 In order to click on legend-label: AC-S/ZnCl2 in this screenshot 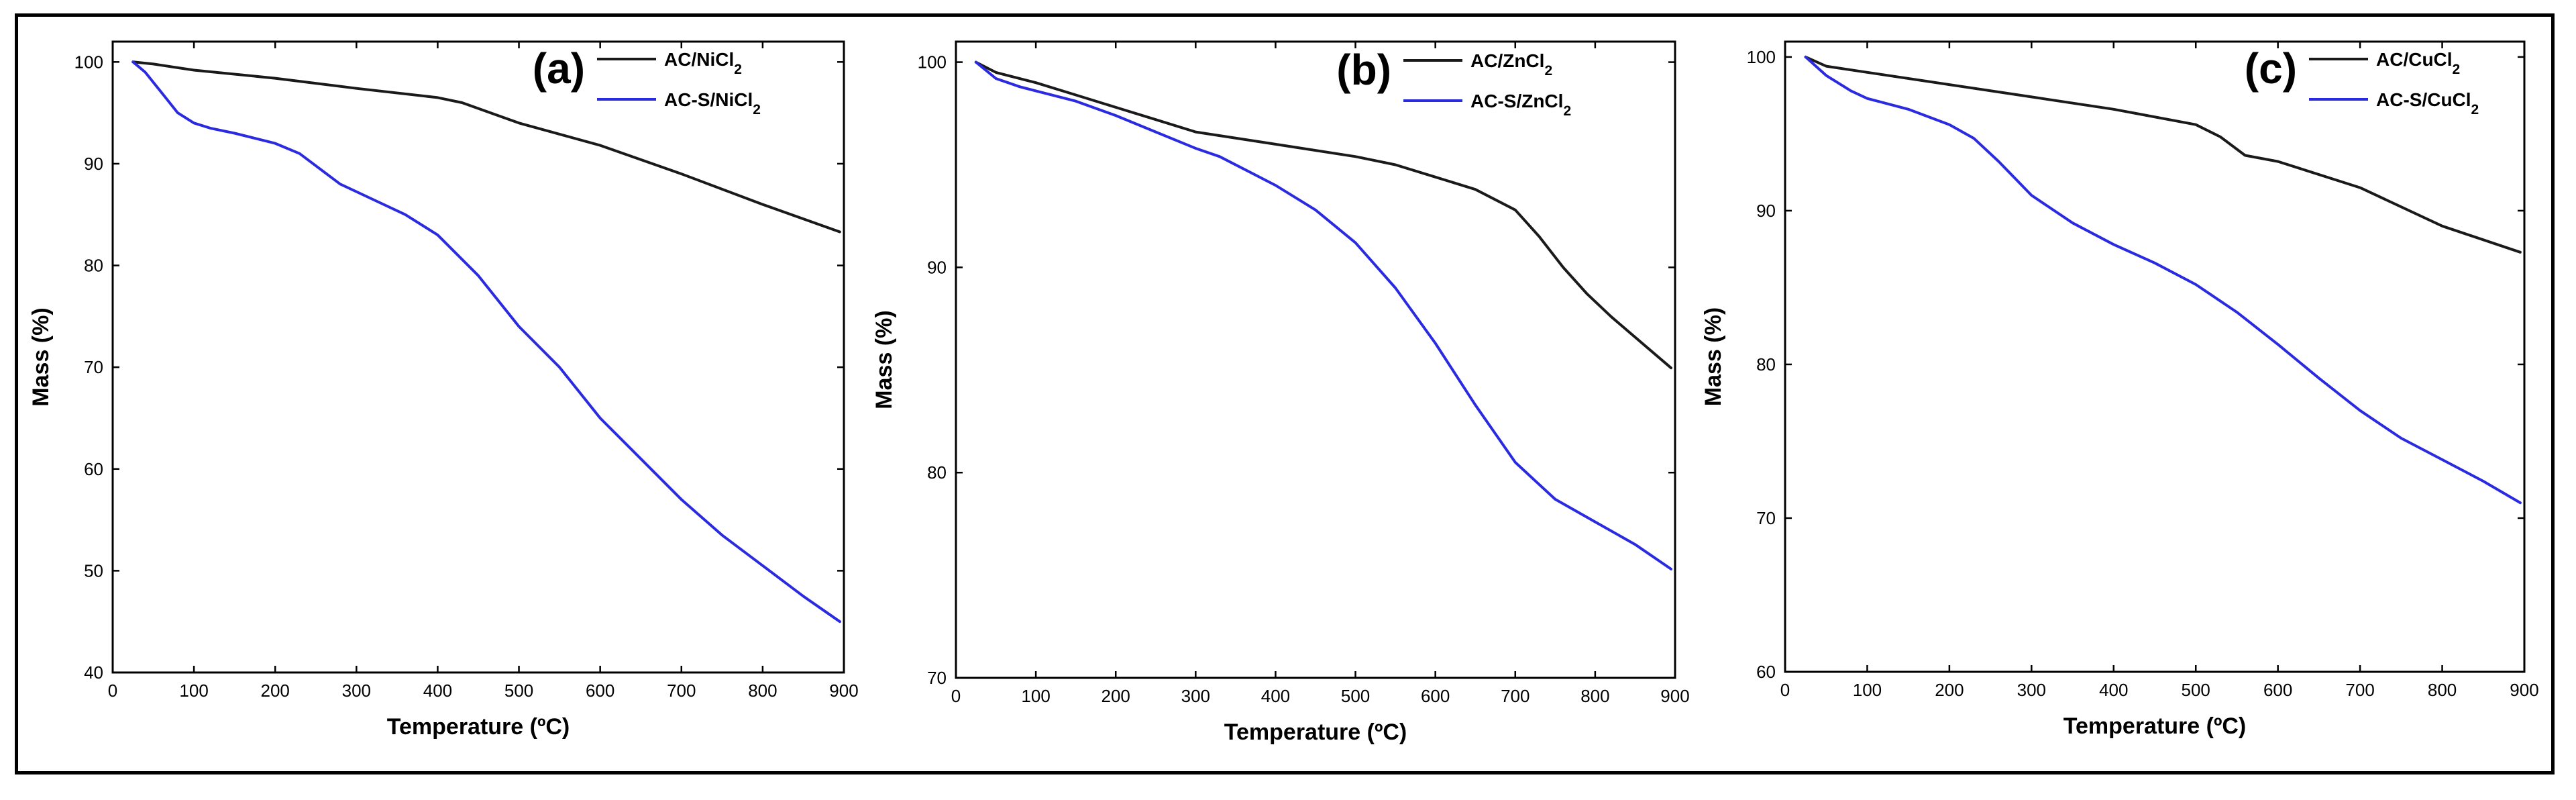, I will do `click(1520, 105)`.